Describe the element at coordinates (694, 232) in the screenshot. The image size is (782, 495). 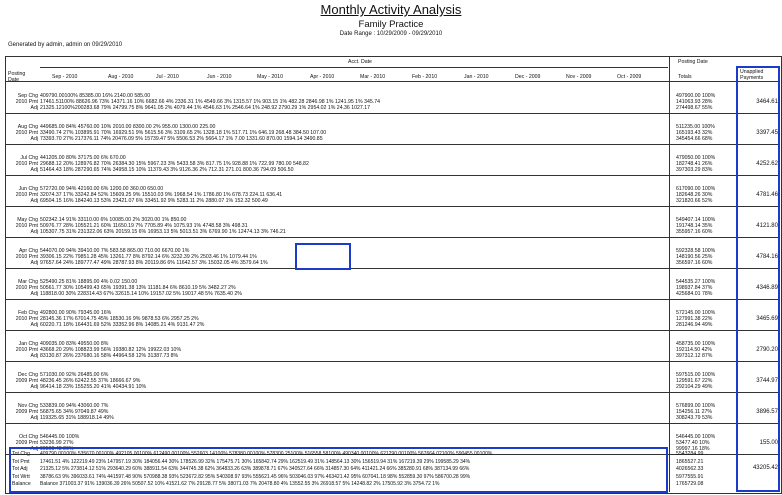
I see `total-adjustment: 355957.16 60%` at that location.